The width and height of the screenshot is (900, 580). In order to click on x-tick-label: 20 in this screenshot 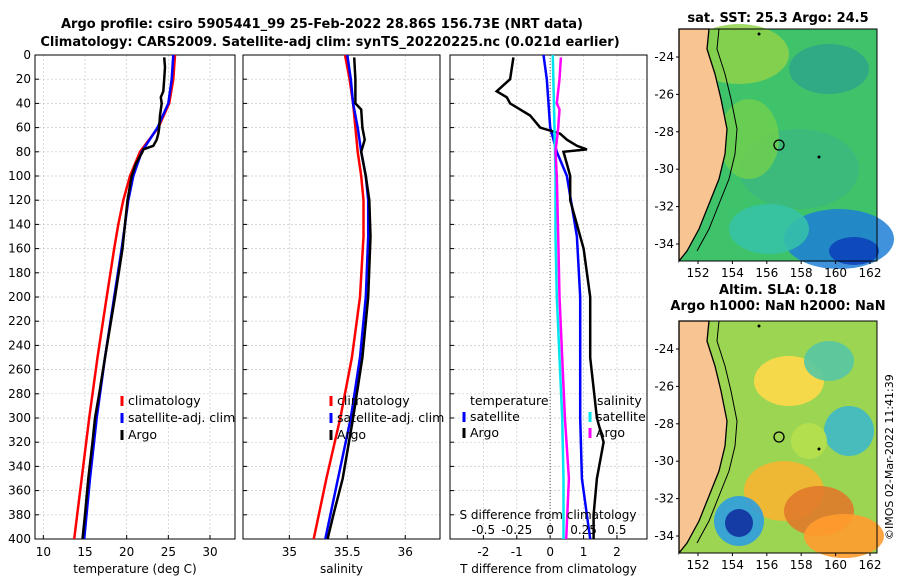, I will do `click(126, 552)`.